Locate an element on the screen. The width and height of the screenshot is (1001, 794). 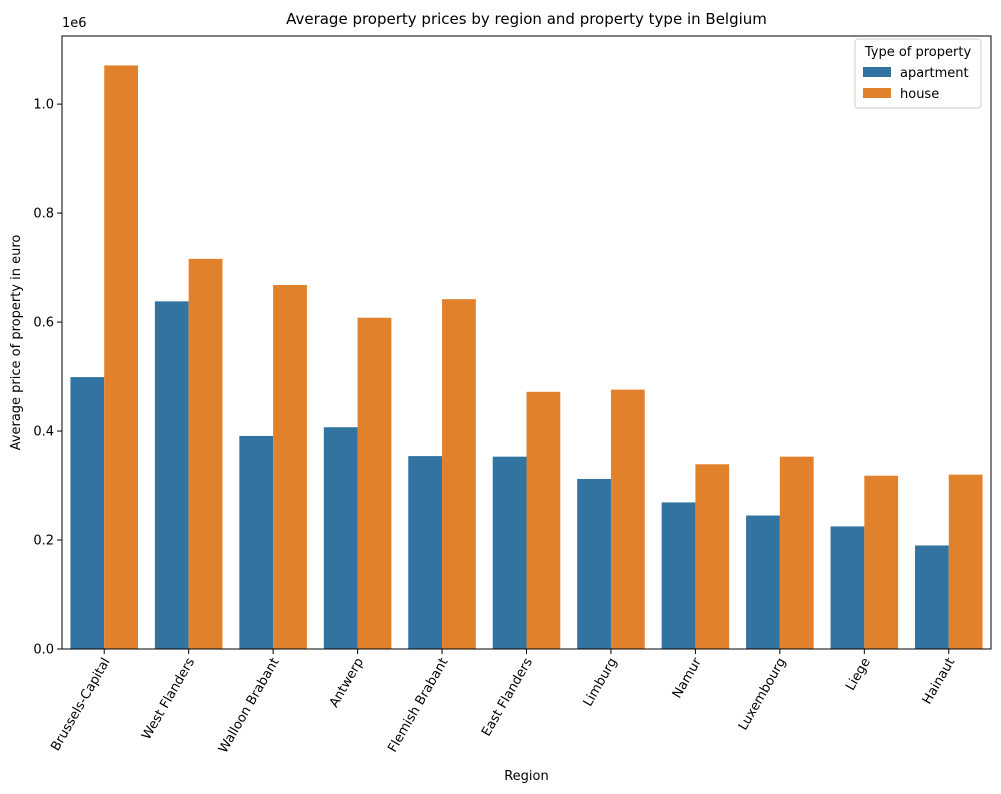
bar-house-luxembourg is located at coordinates (796, 552).